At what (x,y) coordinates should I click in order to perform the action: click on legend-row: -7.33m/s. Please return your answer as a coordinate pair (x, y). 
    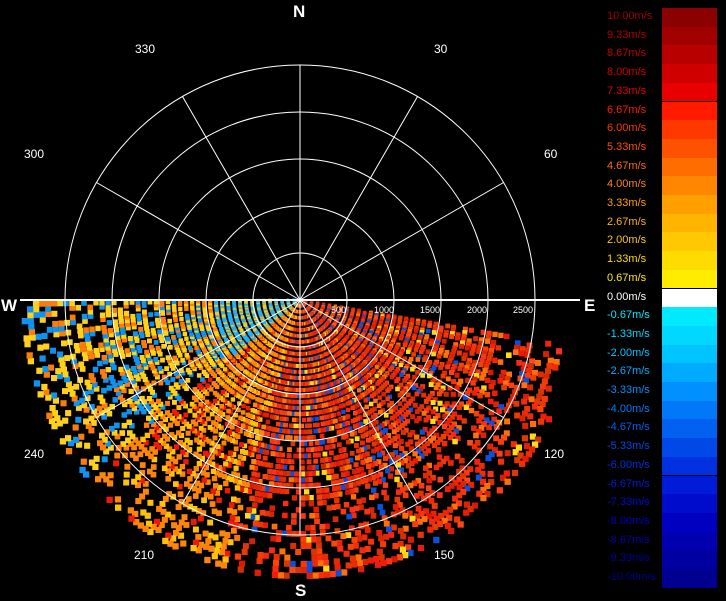
    Looking at the image, I should click on (664, 503).